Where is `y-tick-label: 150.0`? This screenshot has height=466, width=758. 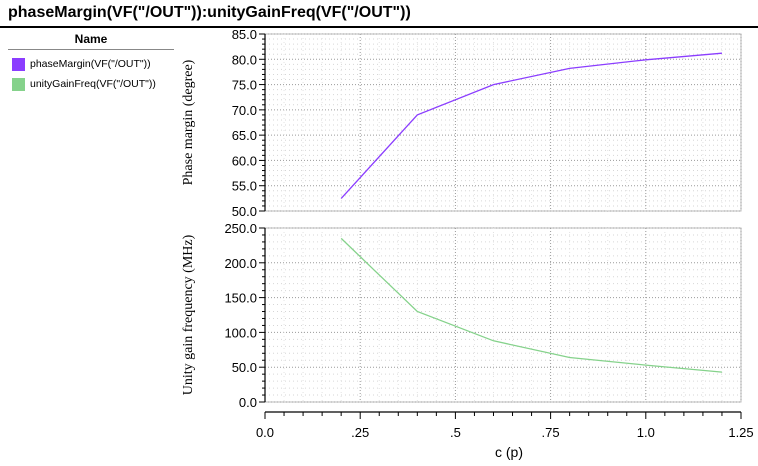
y-tick-label: 150.0 is located at coordinates (240, 298).